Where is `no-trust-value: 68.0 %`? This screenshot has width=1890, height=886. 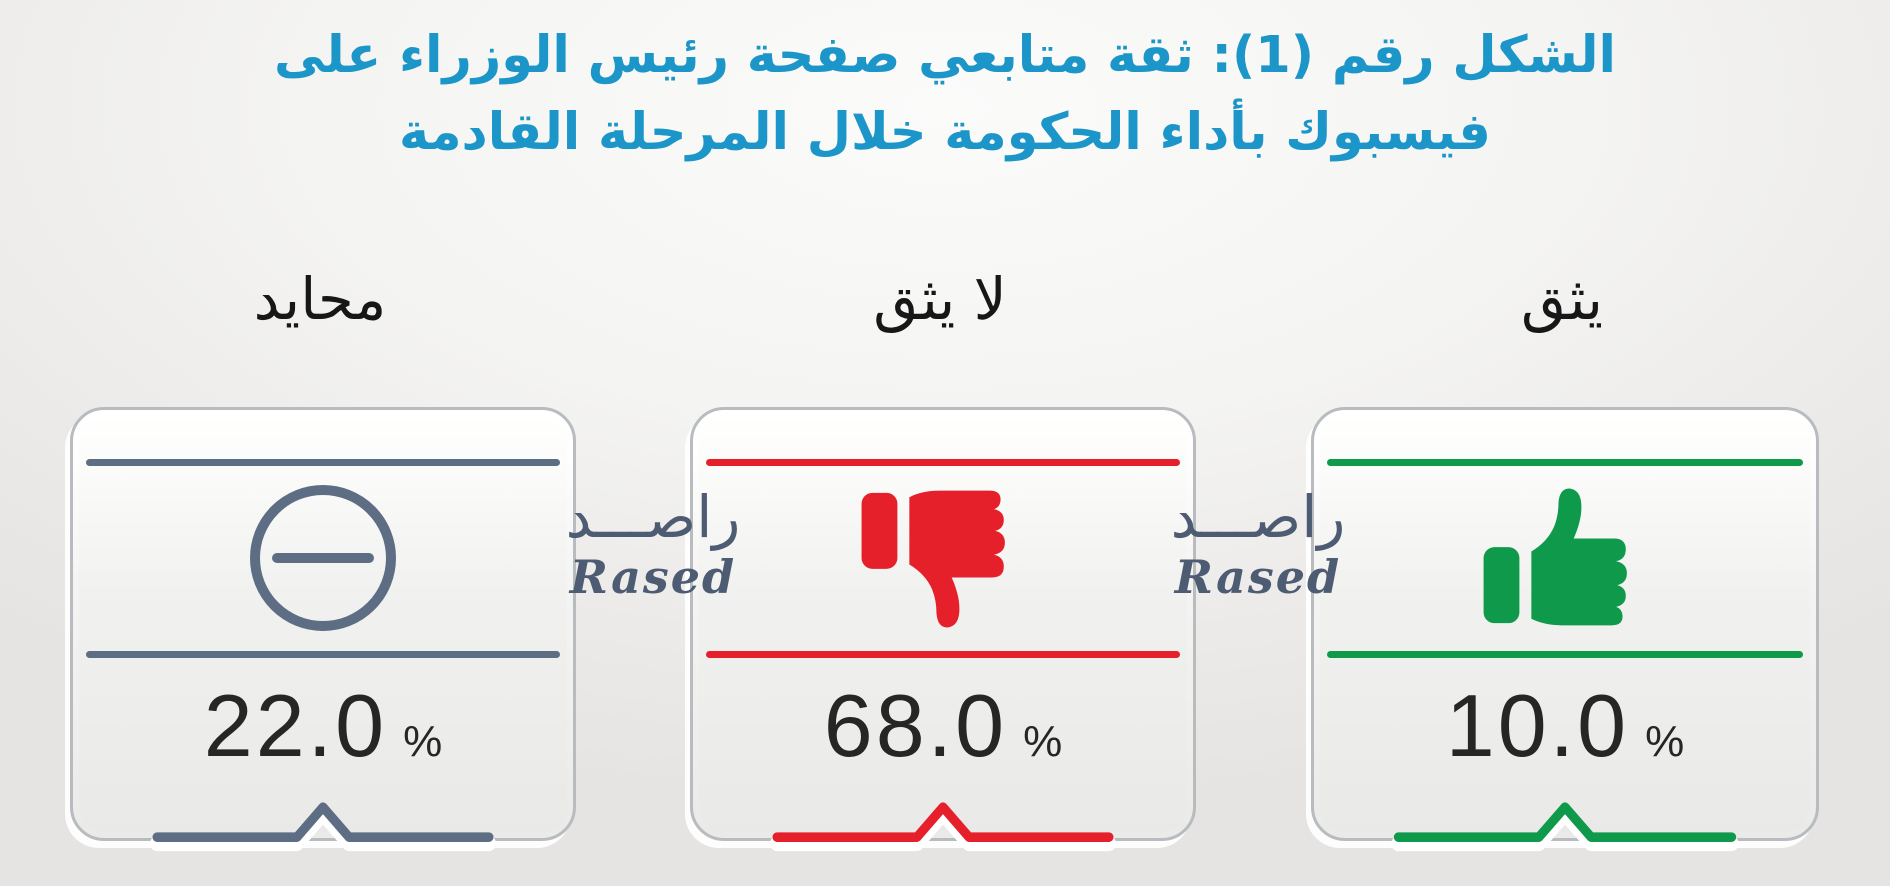 no-trust-value: 68.0 % is located at coordinates (943, 726).